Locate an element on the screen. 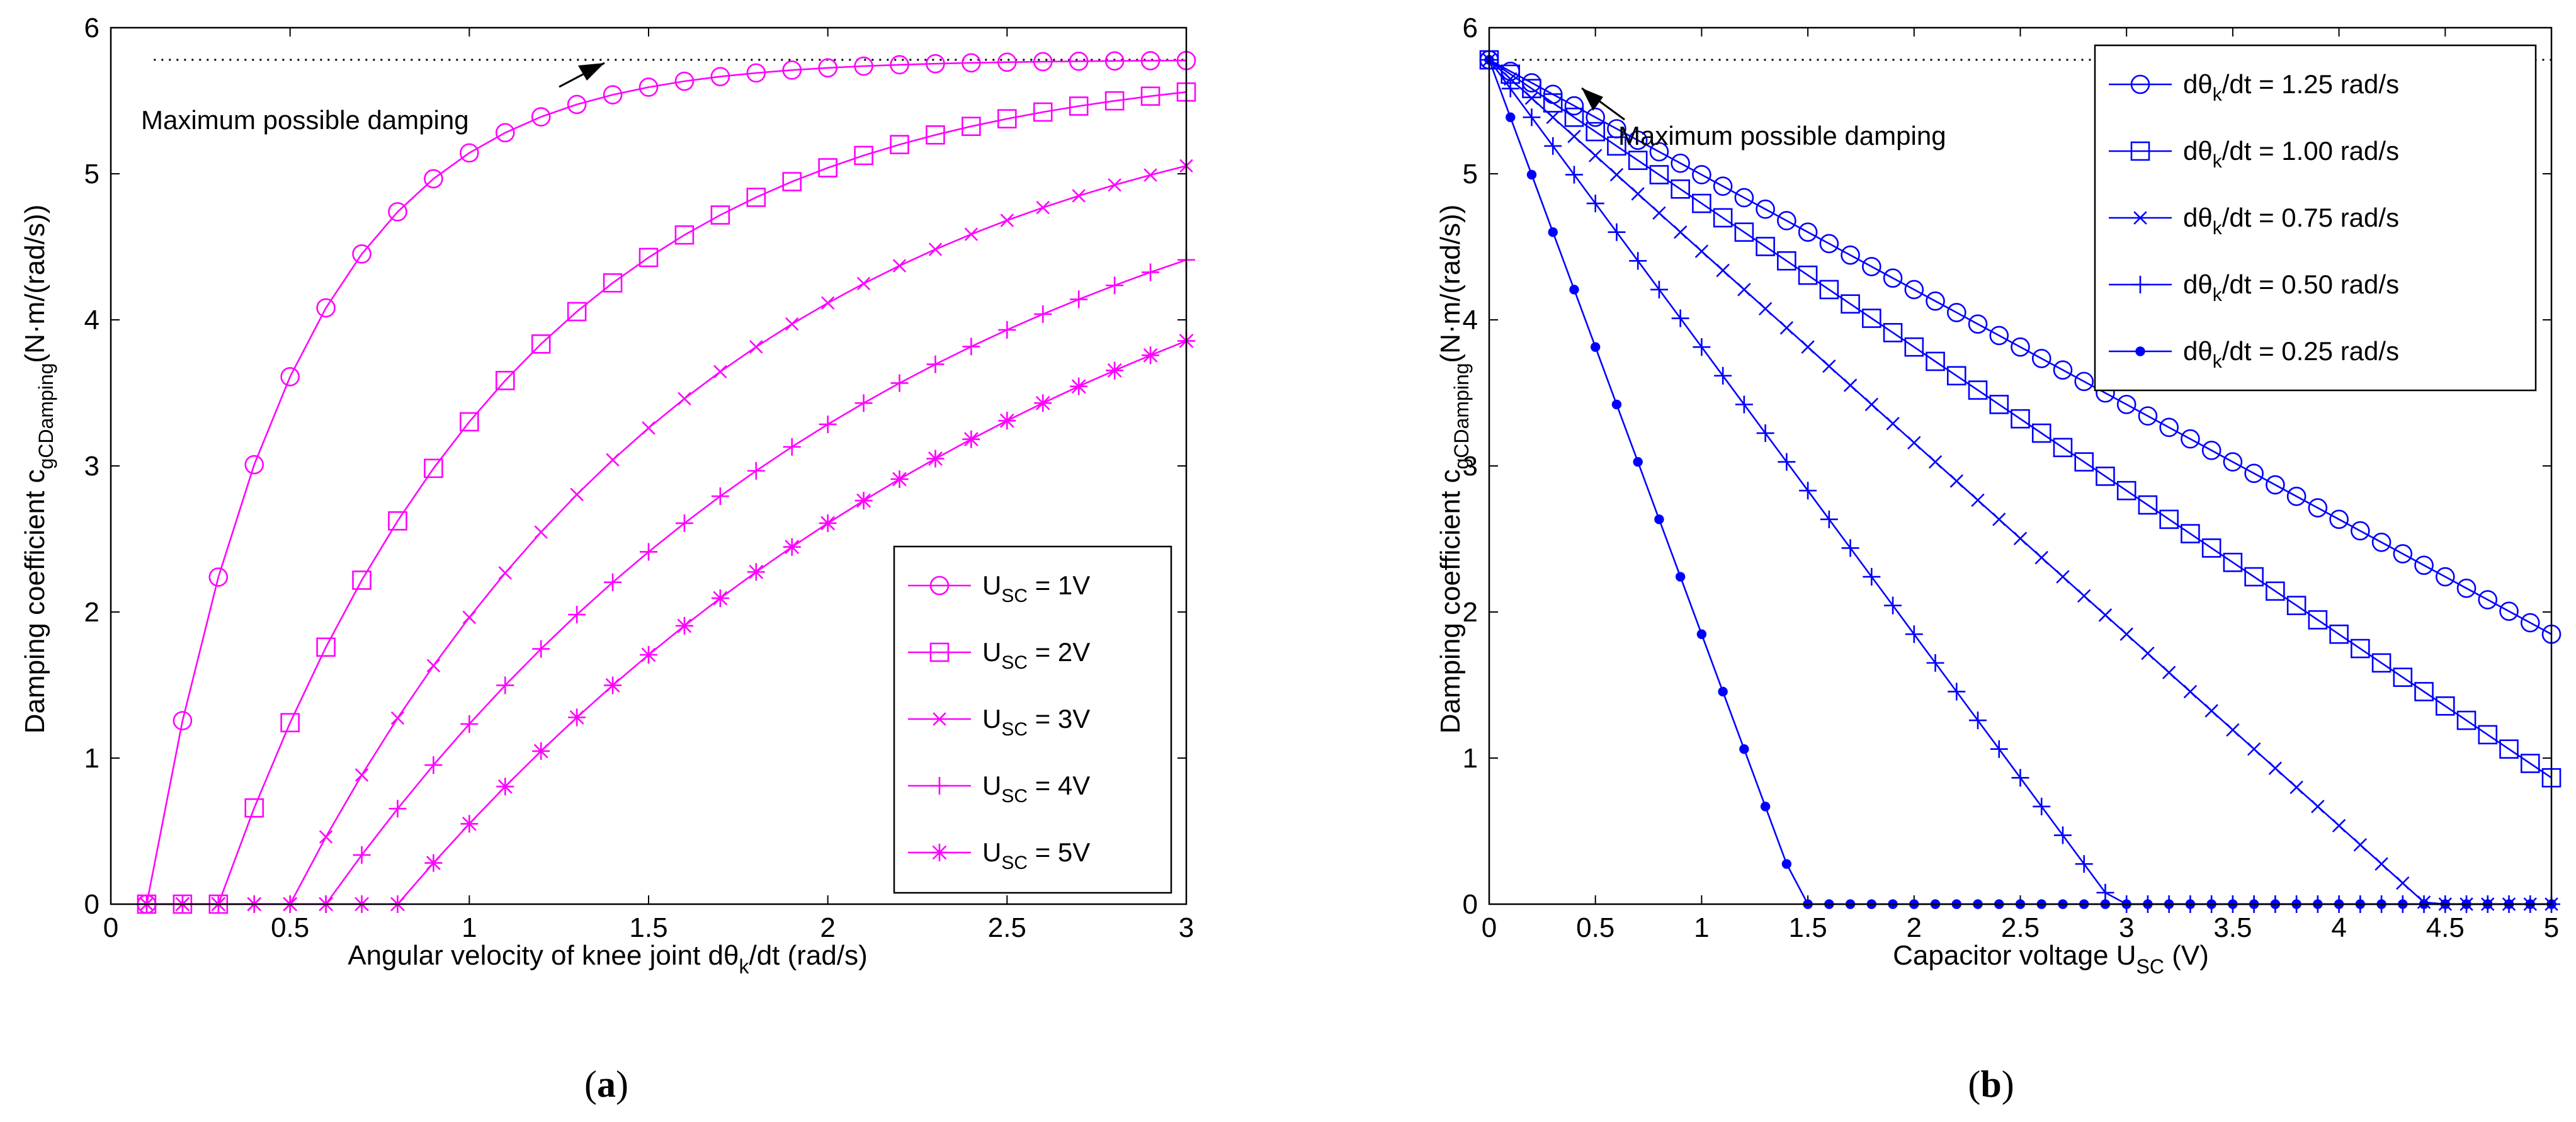 The height and width of the screenshot is (1122, 2576). panel-b-legend-item-1-text-main: dθ is located at coordinates (2198, 84).